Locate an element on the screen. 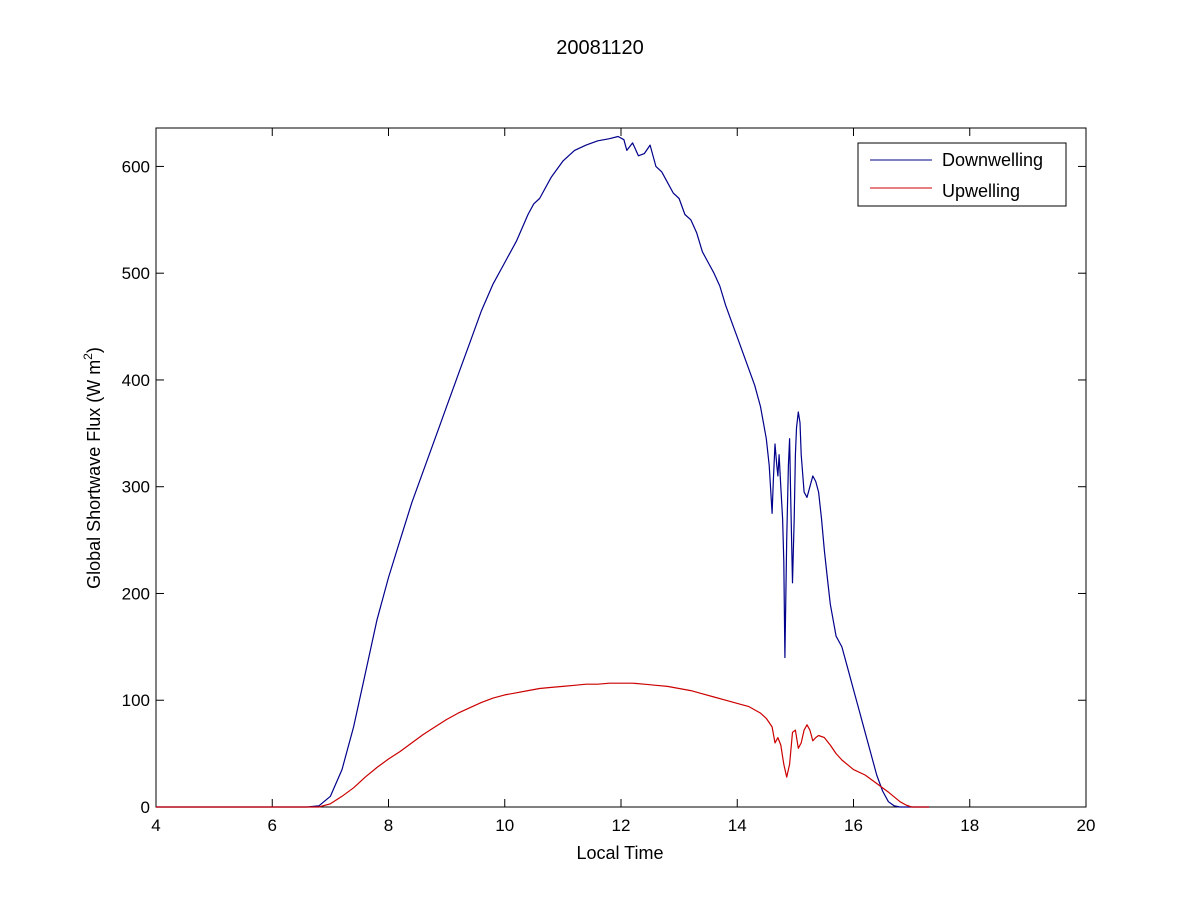 This screenshot has height=900, width=1200. y-tick-label: 0 is located at coordinates (145, 807).